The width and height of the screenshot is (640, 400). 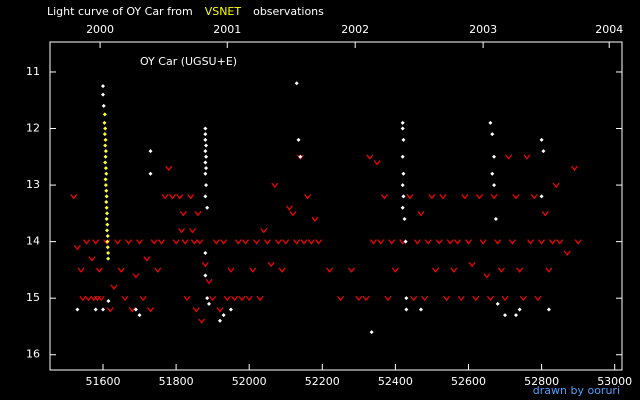 What do you see at coordinates (468, 381) in the screenshot?
I see `x-tick-label: 52600` at bounding box center [468, 381].